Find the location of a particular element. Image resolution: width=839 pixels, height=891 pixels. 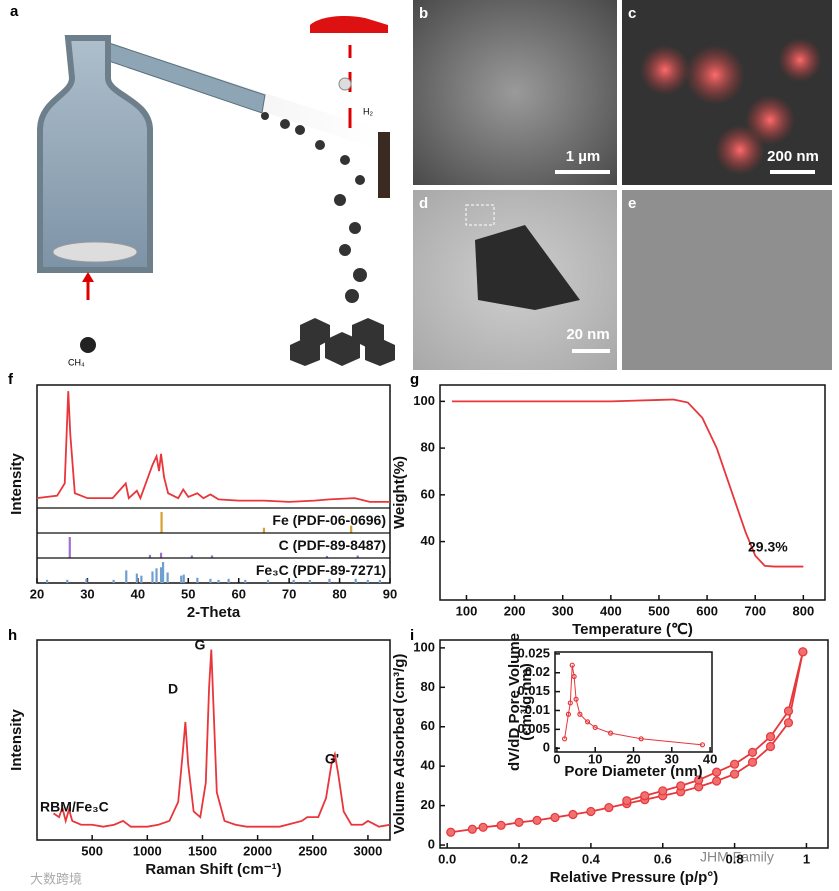

y-axis-label: dV/dD Pore Volume is located at coordinates (514, 702).